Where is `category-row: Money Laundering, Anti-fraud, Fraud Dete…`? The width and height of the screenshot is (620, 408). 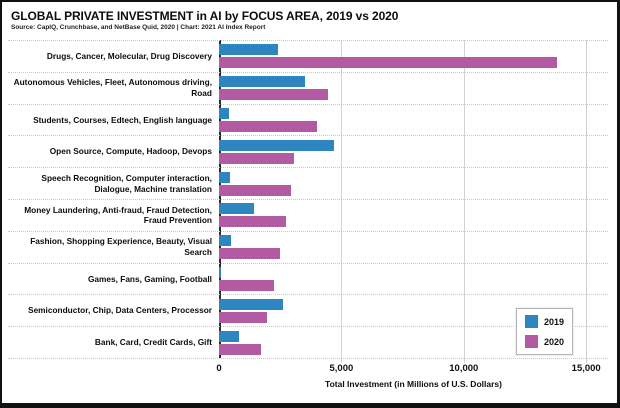
category-row: Money Laundering, Anti-fraud, Fraud Dete… is located at coordinates (308, 214).